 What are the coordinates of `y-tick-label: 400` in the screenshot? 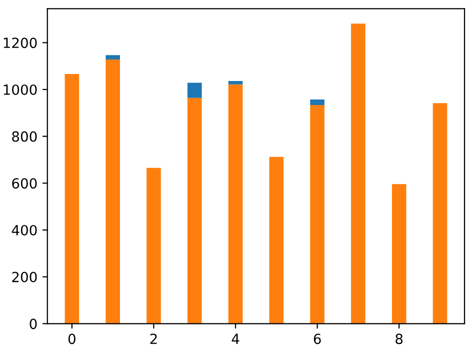 It's located at (24, 230).